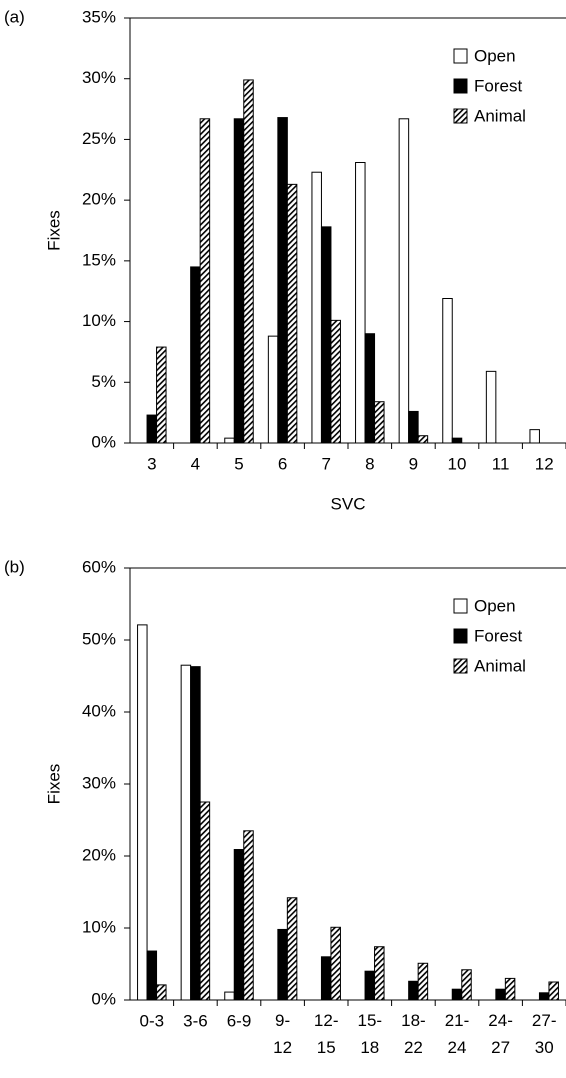 The width and height of the screenshot is (566, 1078). Describe the element at coordinates (325, 463) in the screenshot. I see `x-tick-label: 7` at that location.